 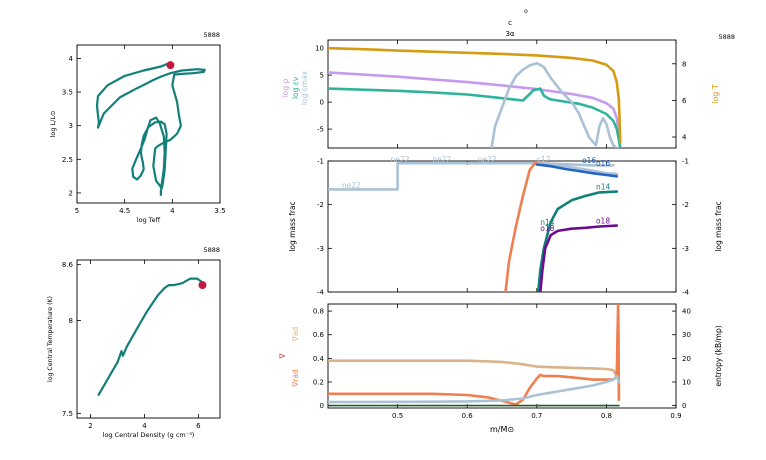 I want to click on bottom-y2tick-label: 10, so click(x=686, y=383).